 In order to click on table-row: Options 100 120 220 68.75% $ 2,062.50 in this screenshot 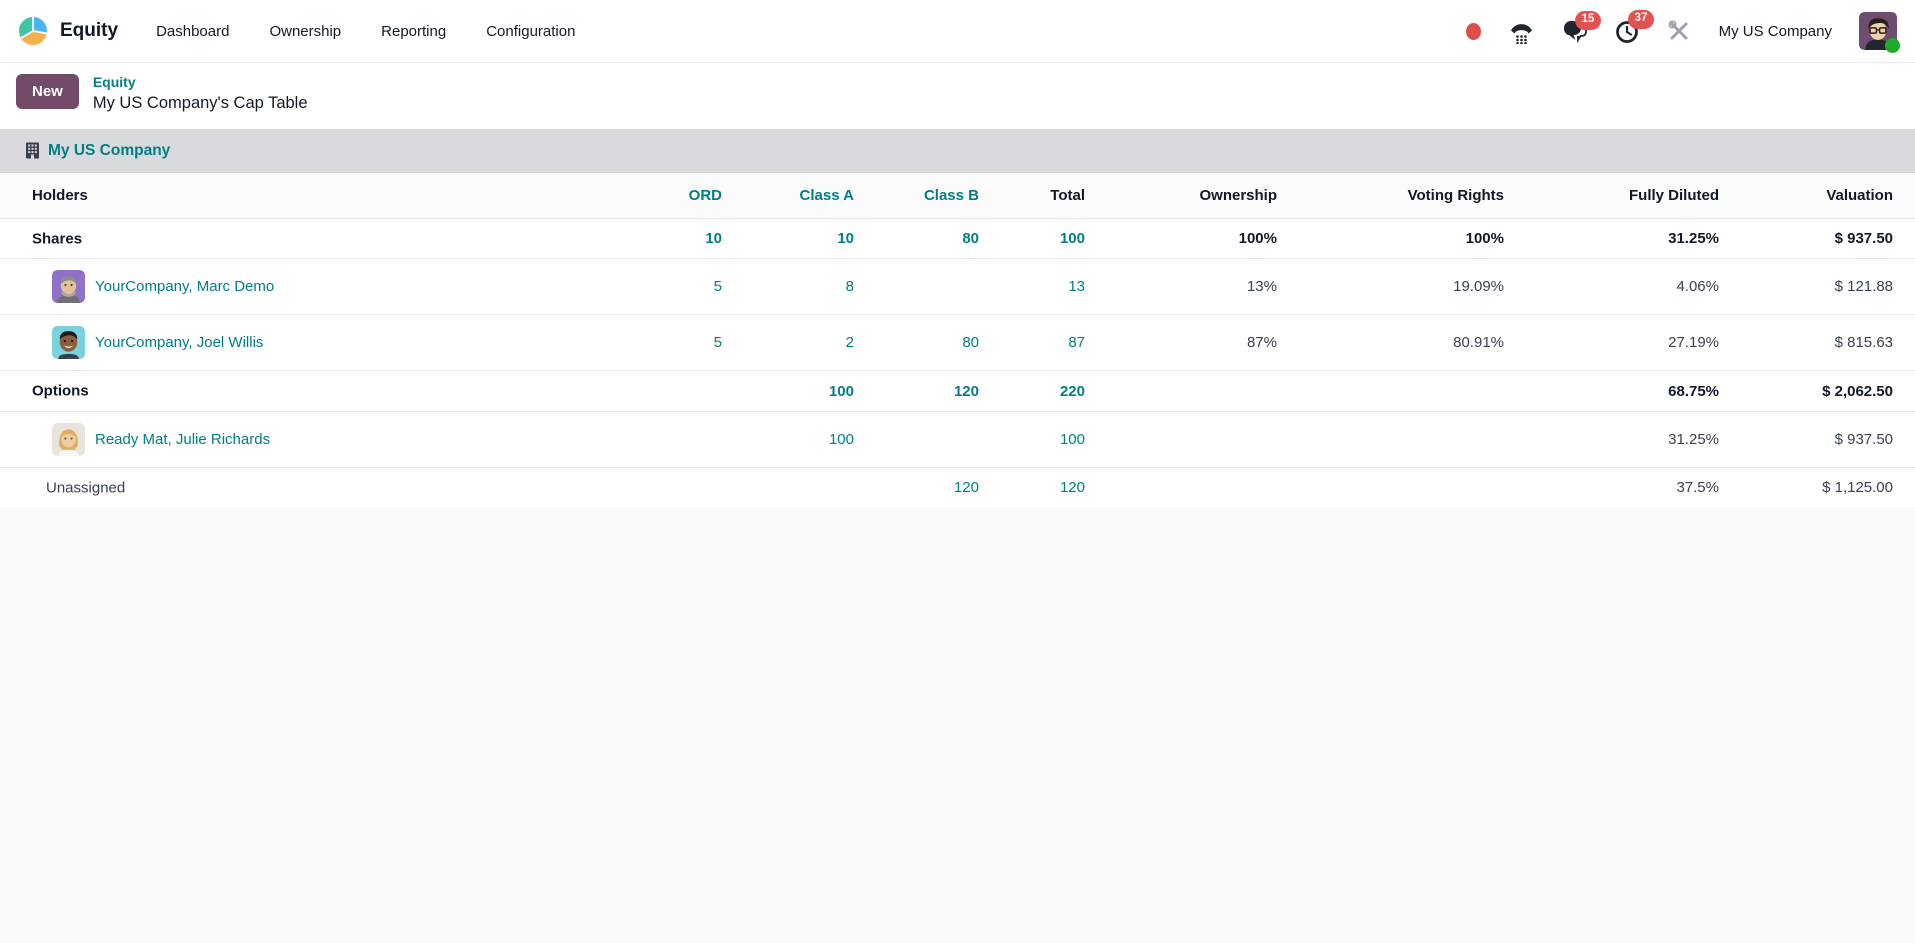, I will do `click(957, 391)`.